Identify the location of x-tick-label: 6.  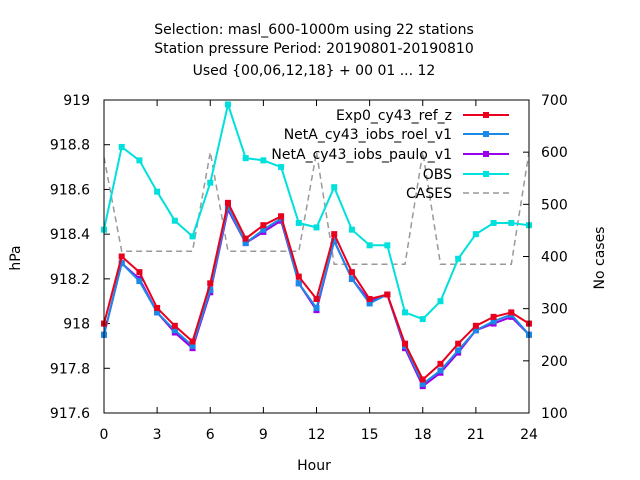
(210, 435).